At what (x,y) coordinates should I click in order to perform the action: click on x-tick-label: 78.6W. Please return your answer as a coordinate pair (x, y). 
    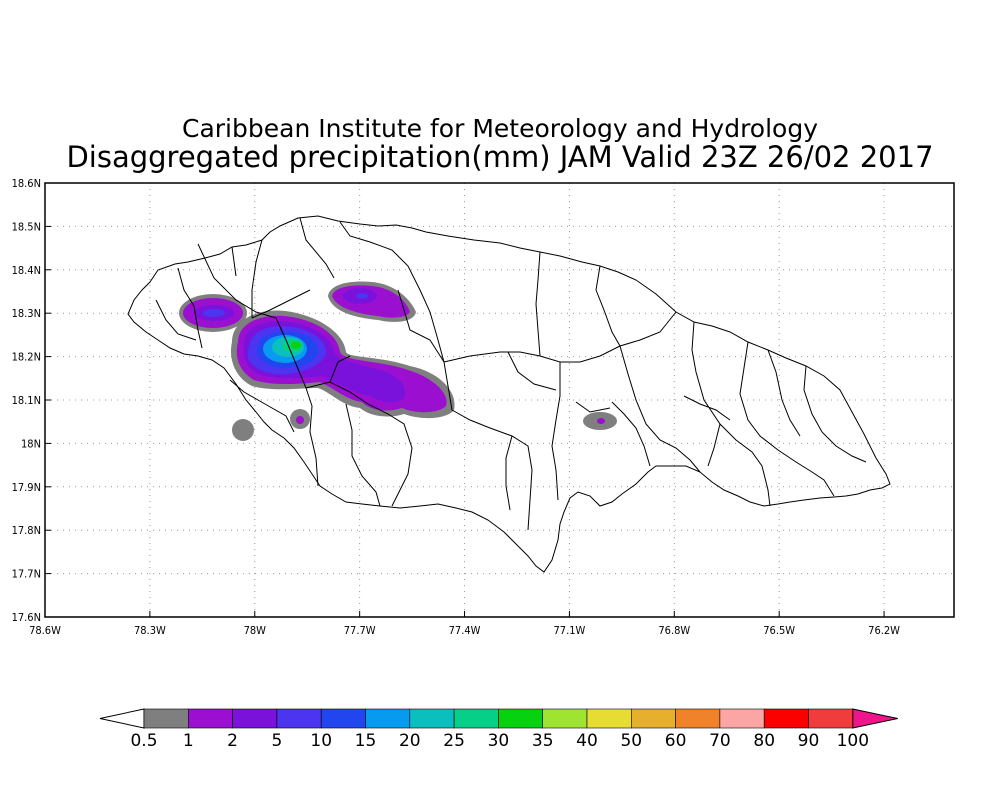
    Looking at the image, I should click on (45, 630).